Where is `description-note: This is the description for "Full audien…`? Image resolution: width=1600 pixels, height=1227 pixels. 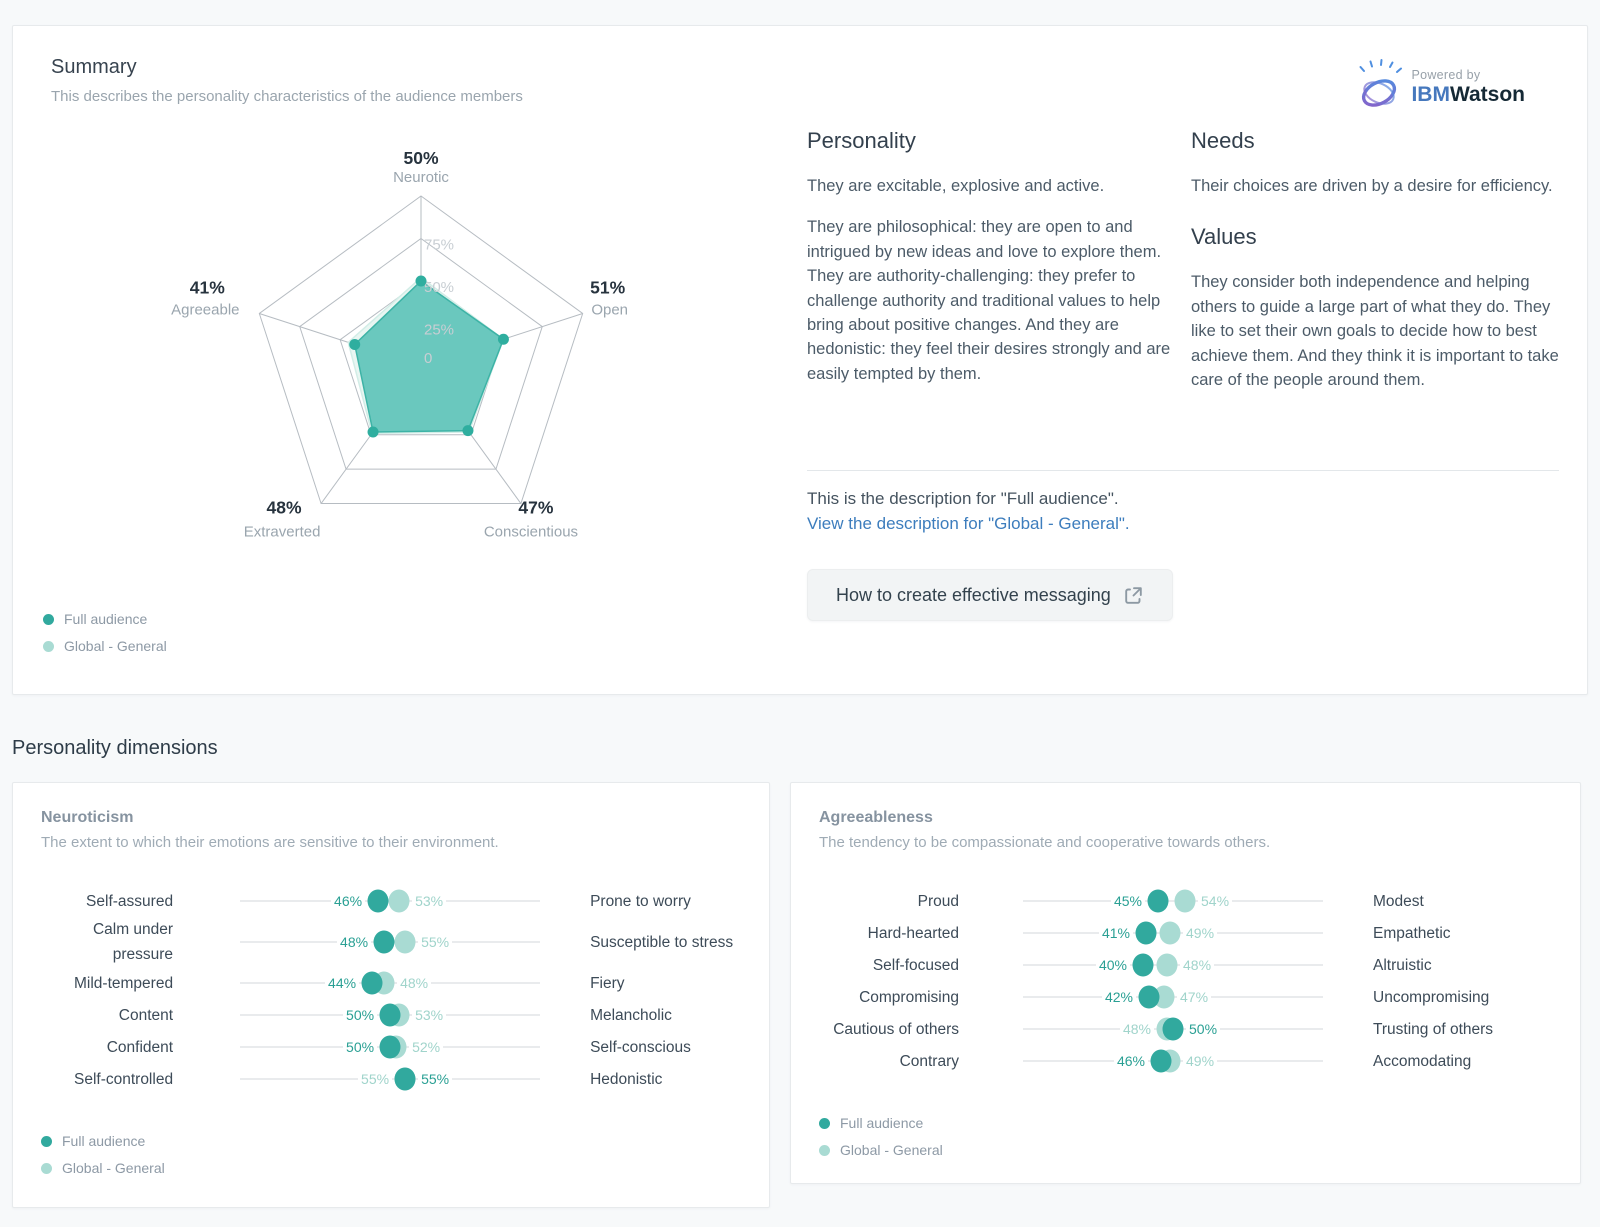
description-note: This is the description for "Full audien… is located at coordinates (968, 511).